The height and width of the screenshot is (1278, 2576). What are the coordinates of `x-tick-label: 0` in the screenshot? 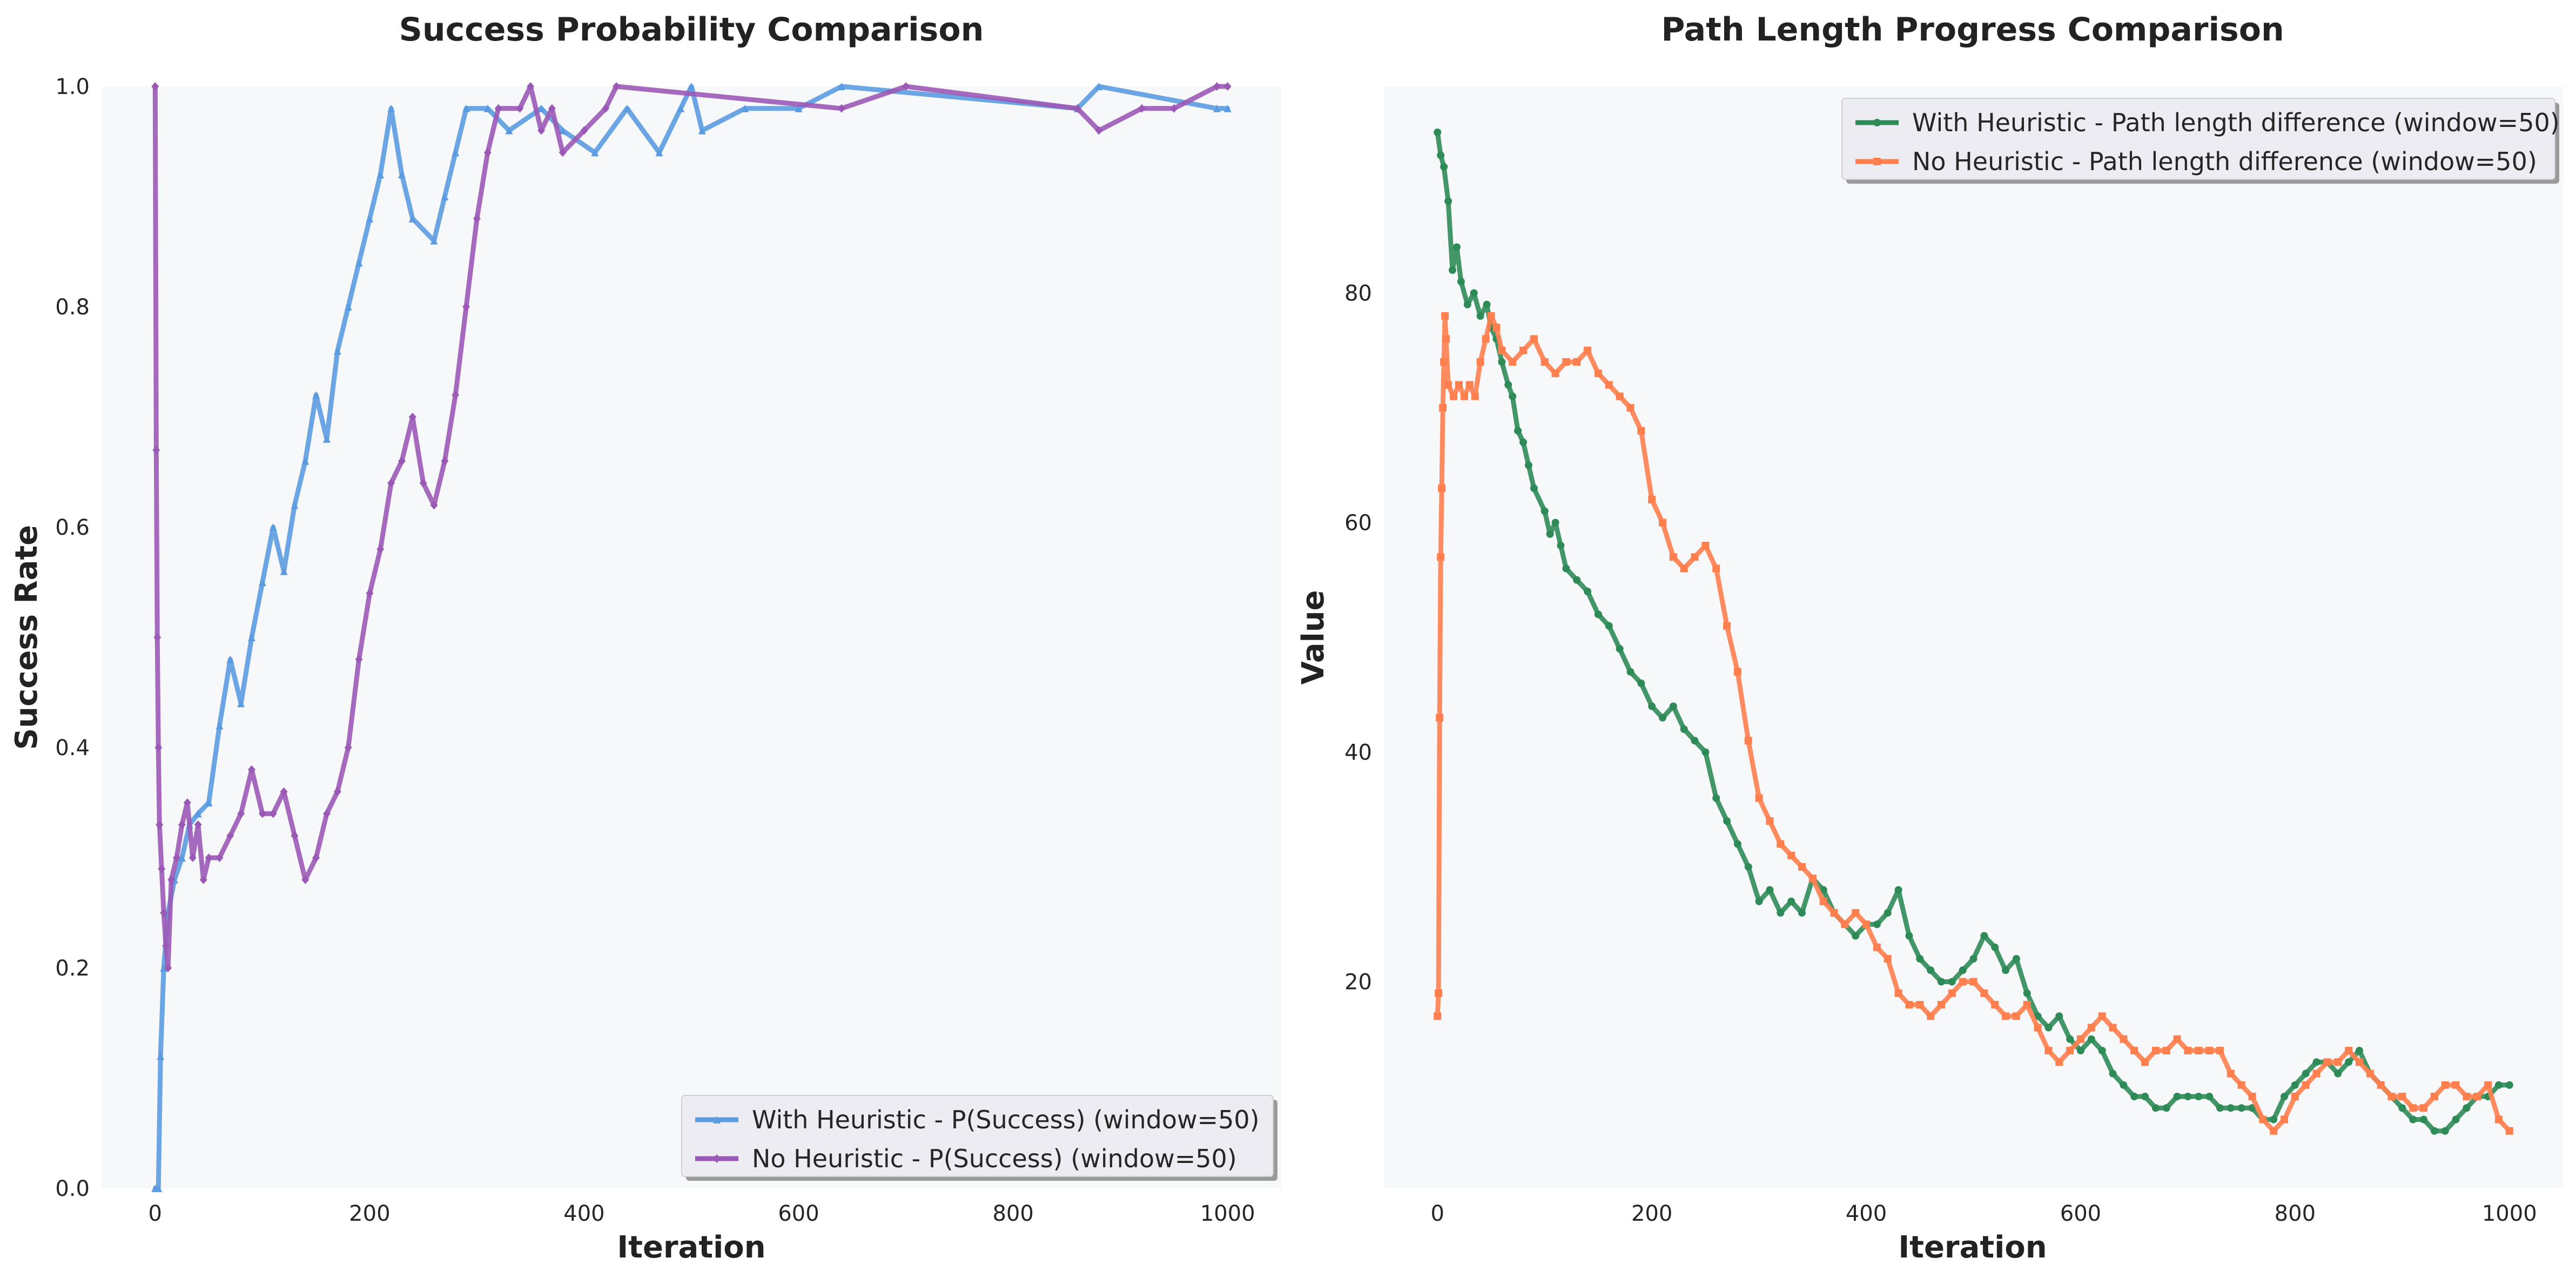 It's located at (155, 1213).